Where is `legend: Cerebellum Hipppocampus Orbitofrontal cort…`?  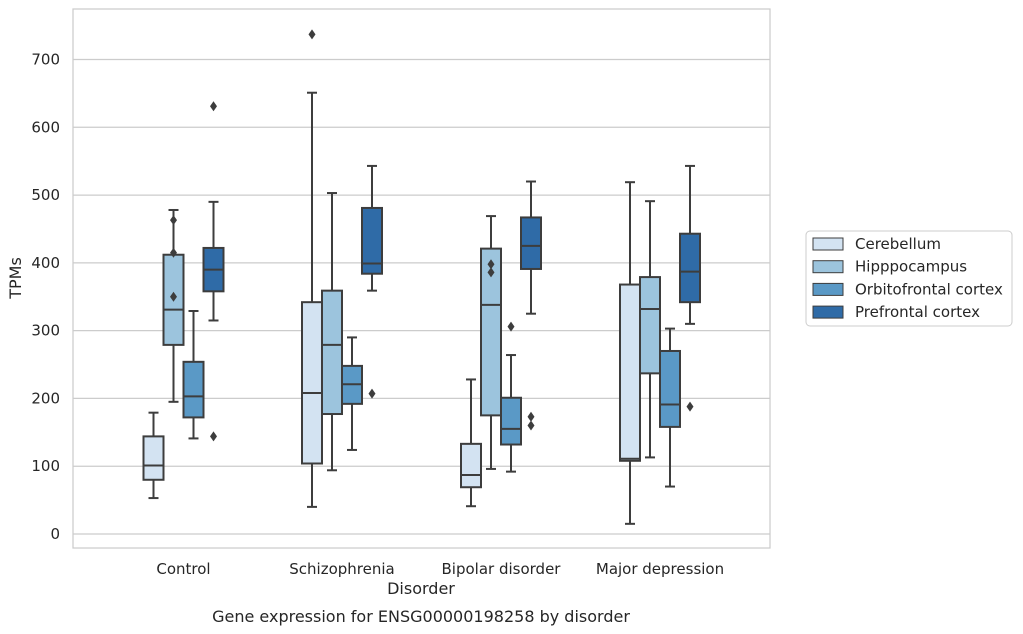 legend: Cerebellum Hipppocampus Orbitofrontal cort… is located at coordinates (909, 278).